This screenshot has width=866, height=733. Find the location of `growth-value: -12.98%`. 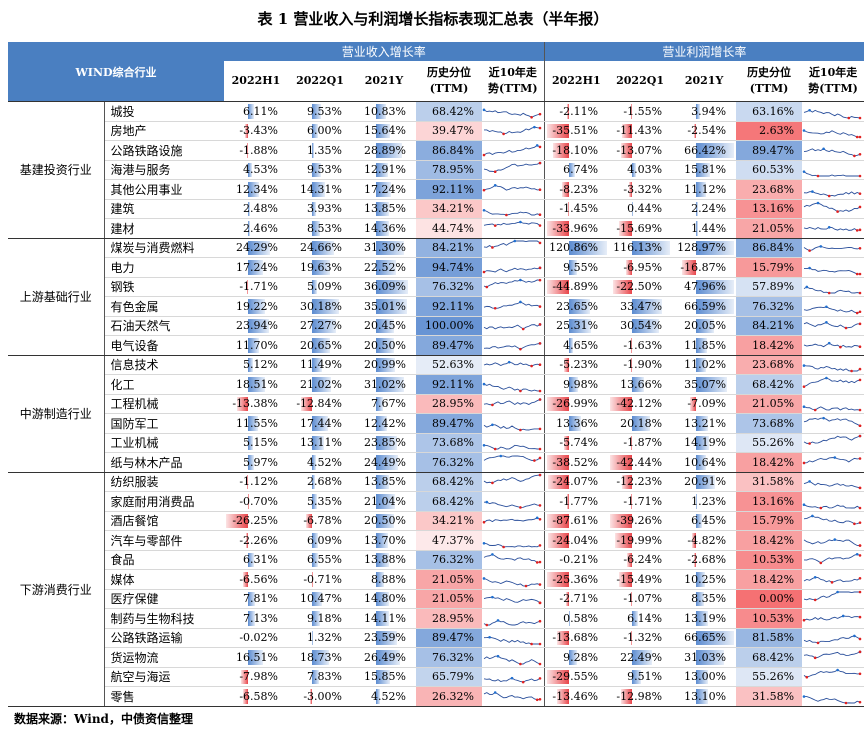

growth-value: -12.98% is located at coordinates (639, 696).